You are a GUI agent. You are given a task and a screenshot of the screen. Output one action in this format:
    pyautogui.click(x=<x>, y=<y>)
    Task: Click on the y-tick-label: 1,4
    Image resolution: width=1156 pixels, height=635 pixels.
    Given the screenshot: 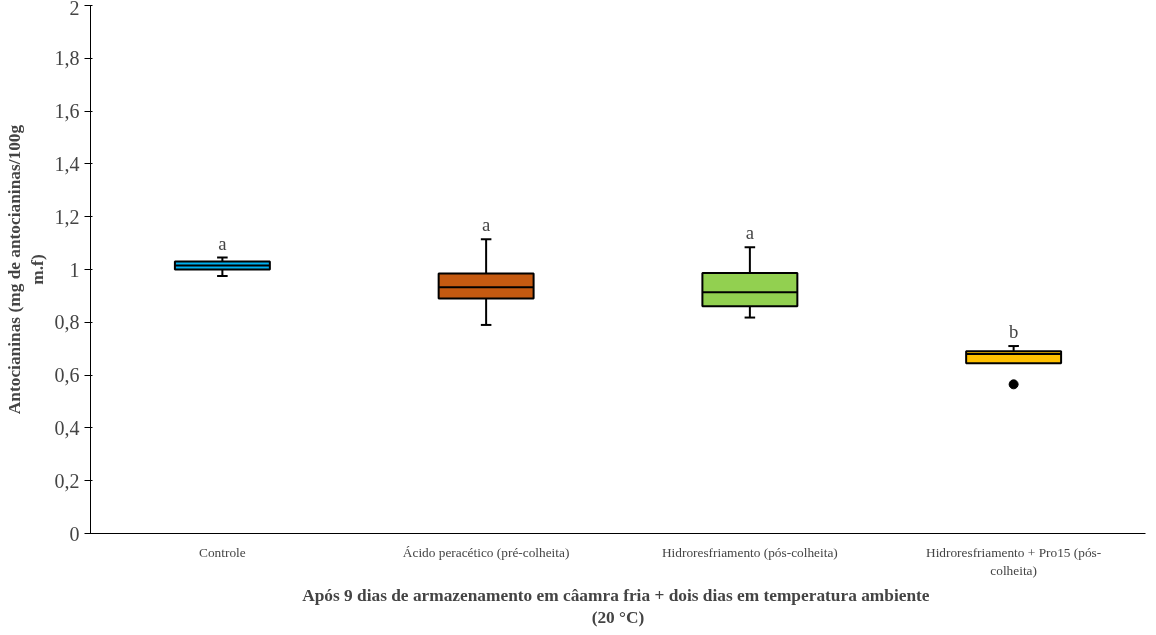 What is the action you would take?
    pyautogui.click(x=67, y=163)
    